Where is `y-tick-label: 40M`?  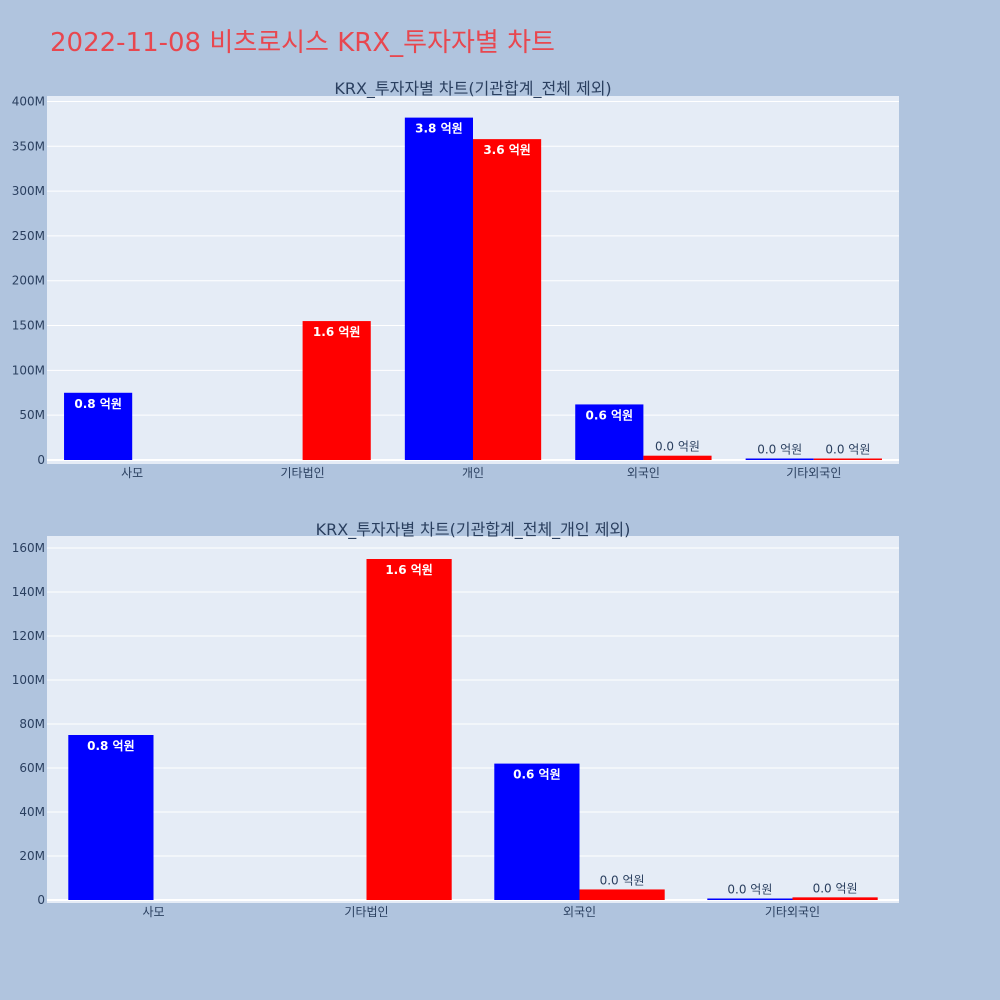 y-tick-label: 40M is located at coordinates (32, 812).